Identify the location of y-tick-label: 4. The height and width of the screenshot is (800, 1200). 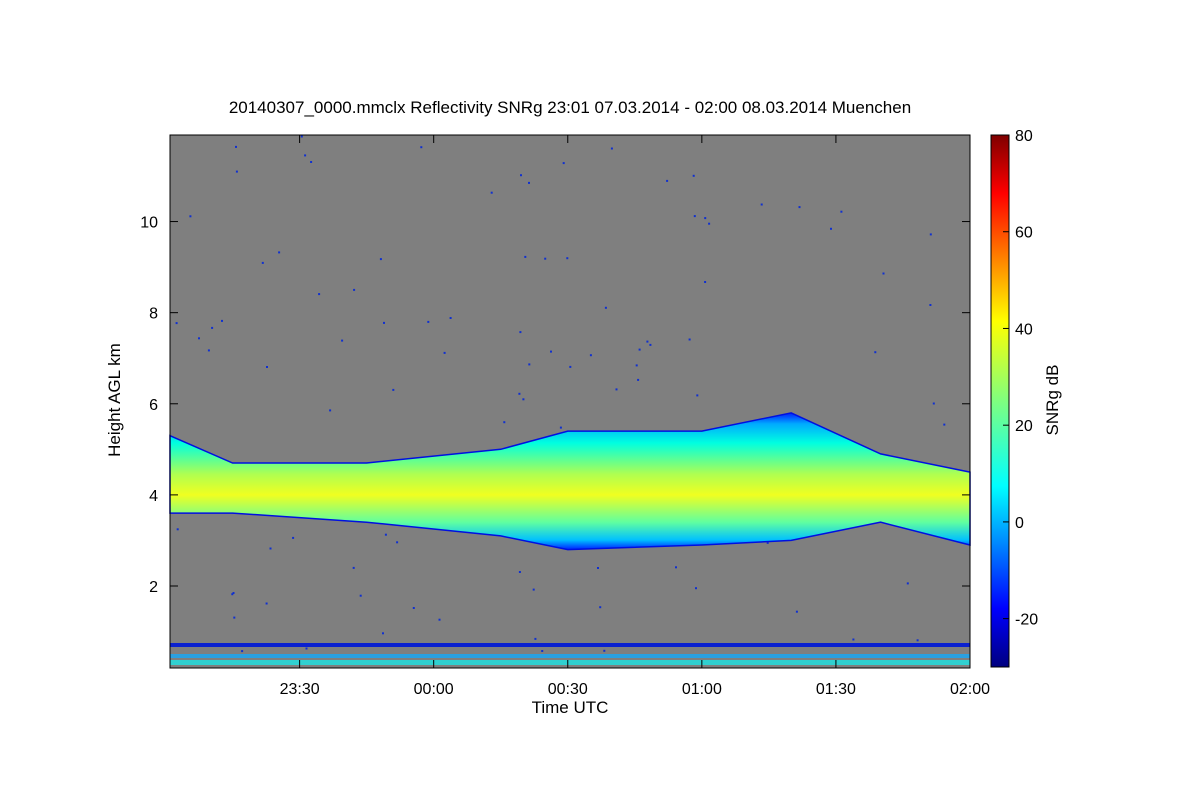
(153, 496).